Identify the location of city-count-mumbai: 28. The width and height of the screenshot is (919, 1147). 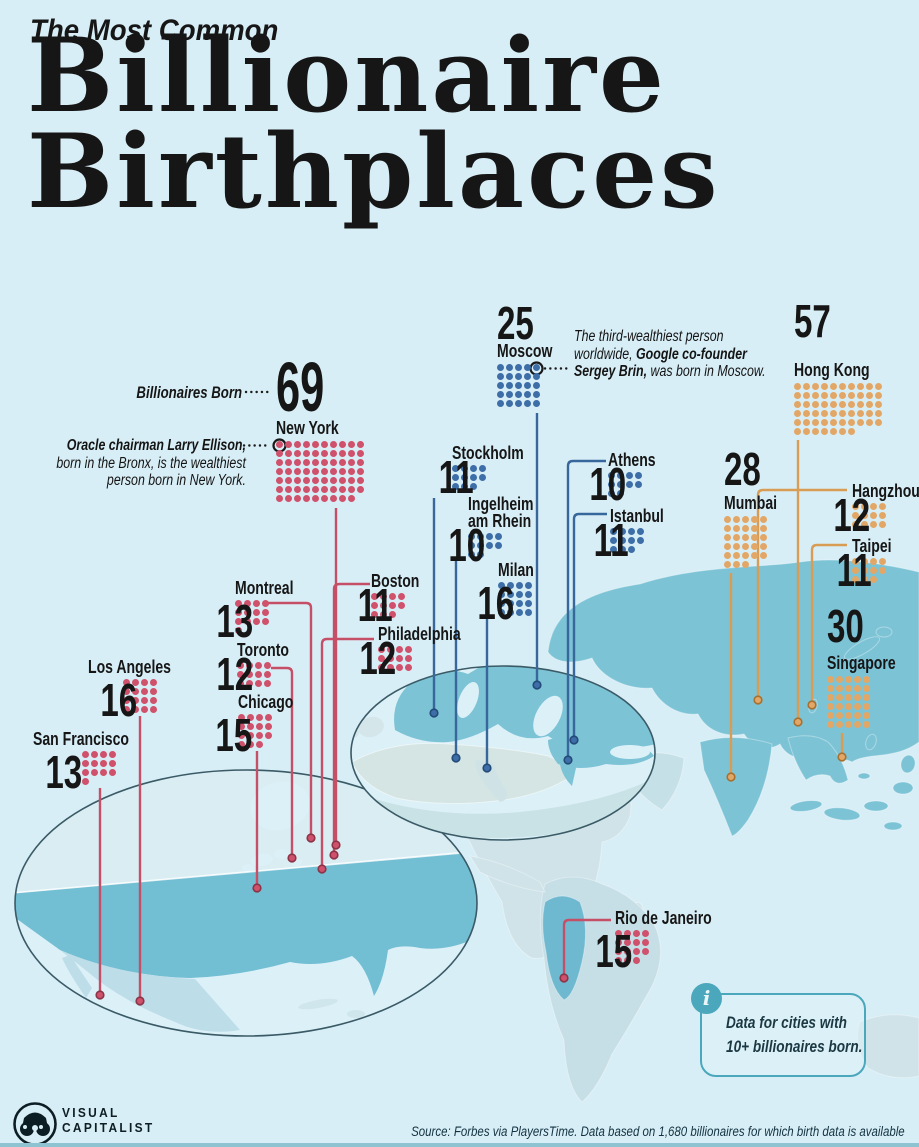
(742, 469).